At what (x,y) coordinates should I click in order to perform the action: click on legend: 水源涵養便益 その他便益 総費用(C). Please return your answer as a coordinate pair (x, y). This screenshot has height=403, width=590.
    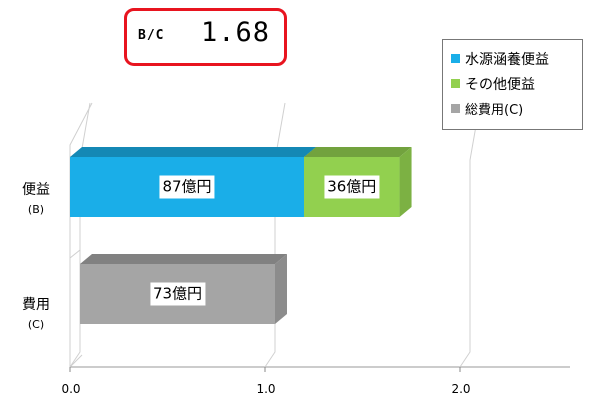
    Looking at the image, I should click on (512, 84).